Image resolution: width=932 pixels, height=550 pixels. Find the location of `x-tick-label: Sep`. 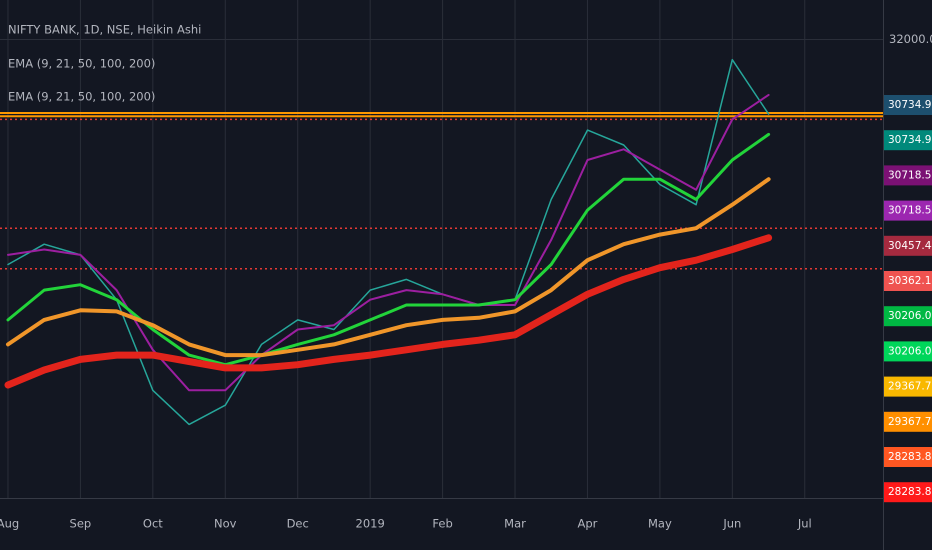

x-tick-label: Sep is located at coordinates (81, 524).